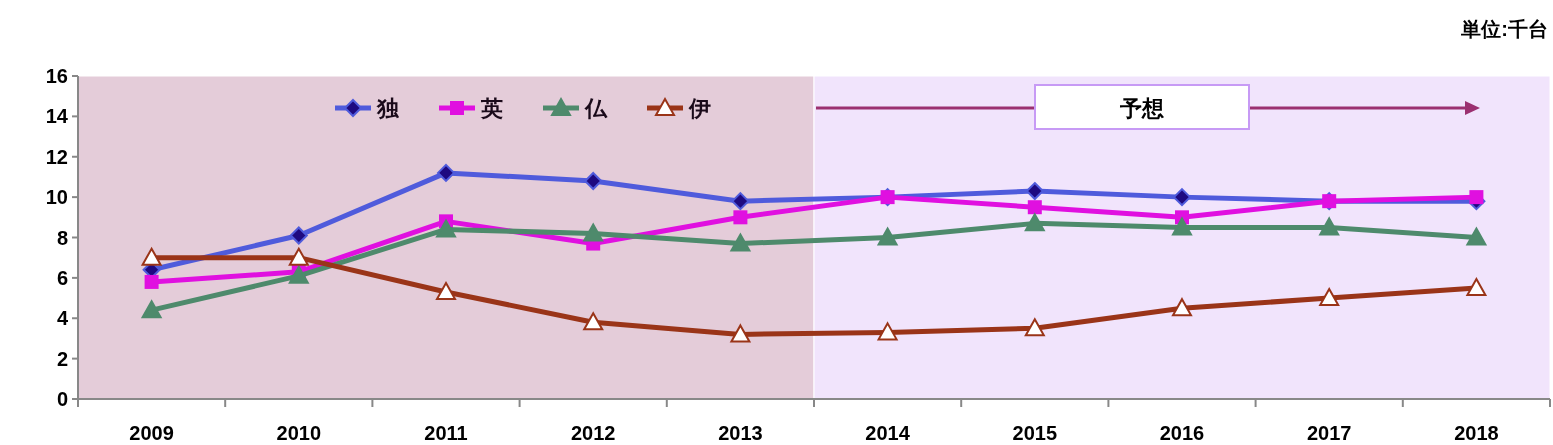 The width and height of the screenshot is (1553, 445). What do you see at coordinates (151, 433) in the screenshot?
I see `x-tick-label: 2009` at bounding box center [151, 433].